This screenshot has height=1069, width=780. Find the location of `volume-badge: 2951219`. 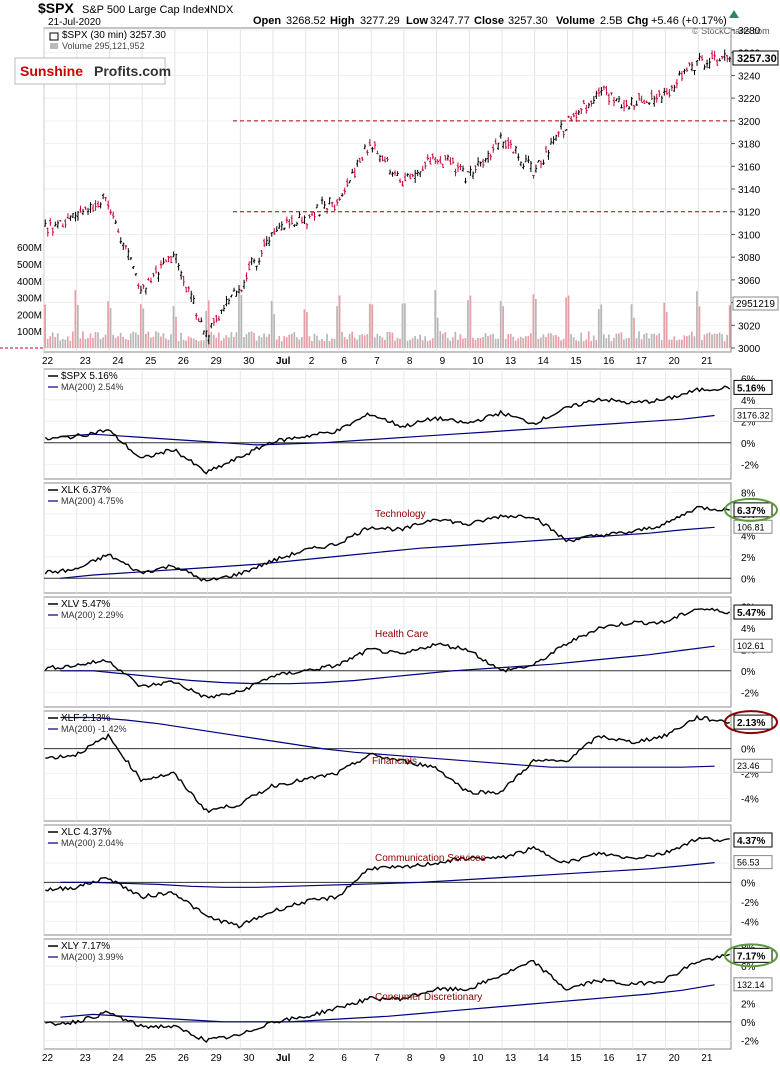

volume-badge: 2951219 is located at coordinates (755, 304).